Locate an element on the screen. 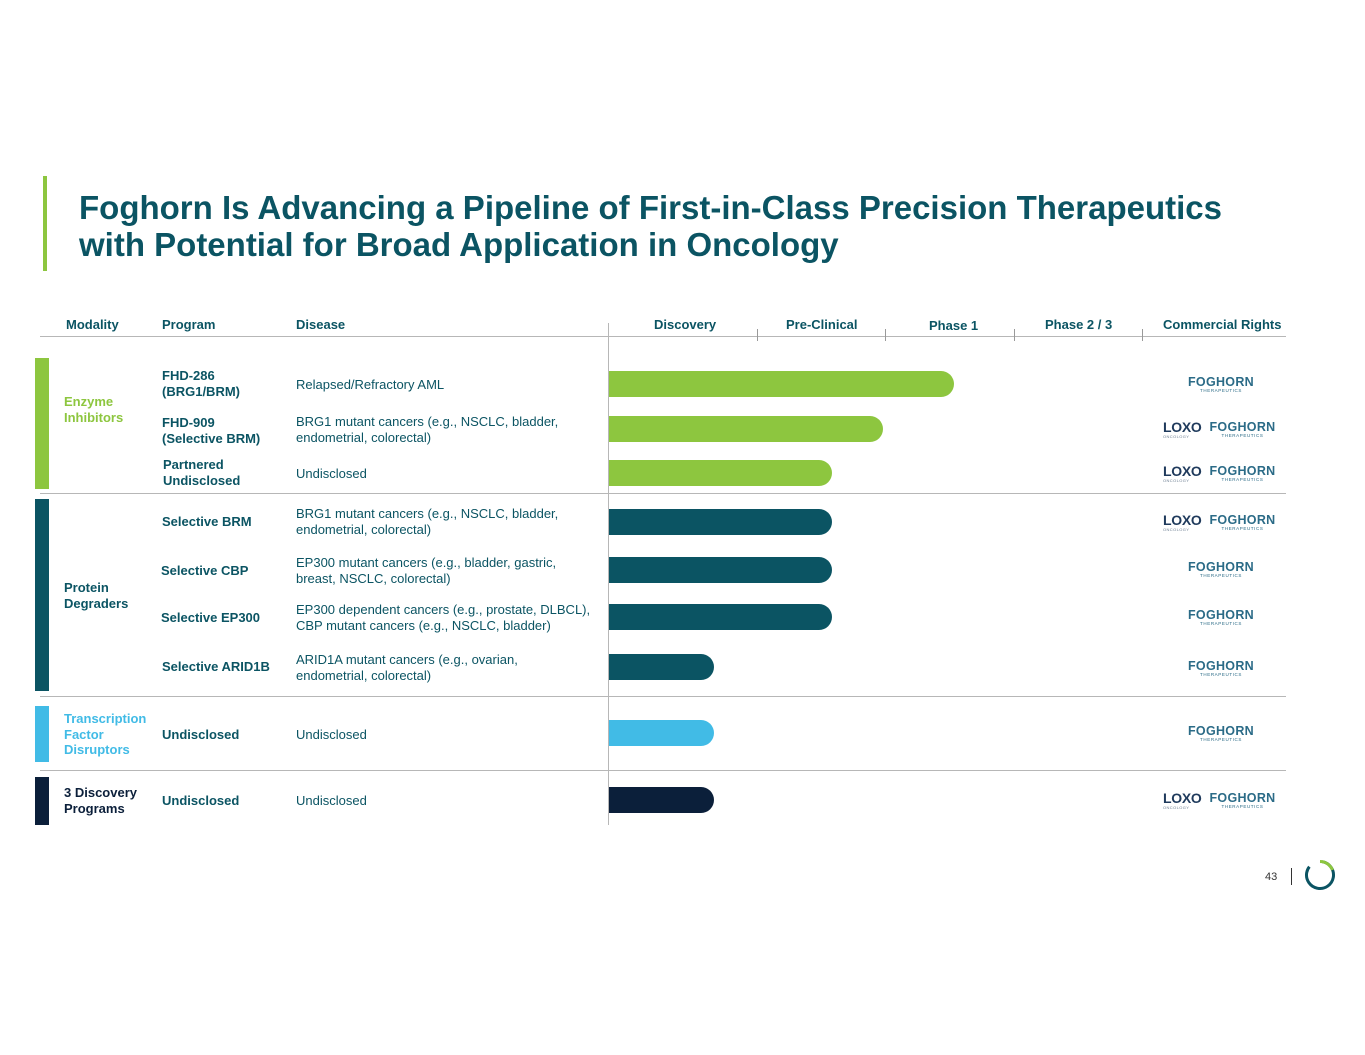 The width and height of the screenshot is (1365, 1055). program-name: Selective ARID1B is located at coordinates (216, 667).